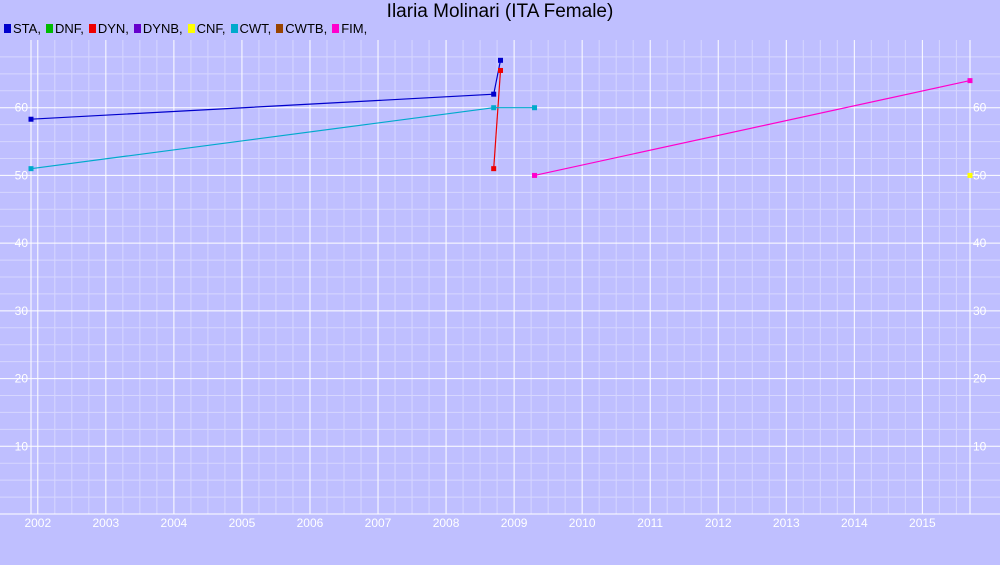  What do you see at coordinates (242, 523) in the screenshot?
I see `x-tick-label: 2005` at bounding box center [242, 523].